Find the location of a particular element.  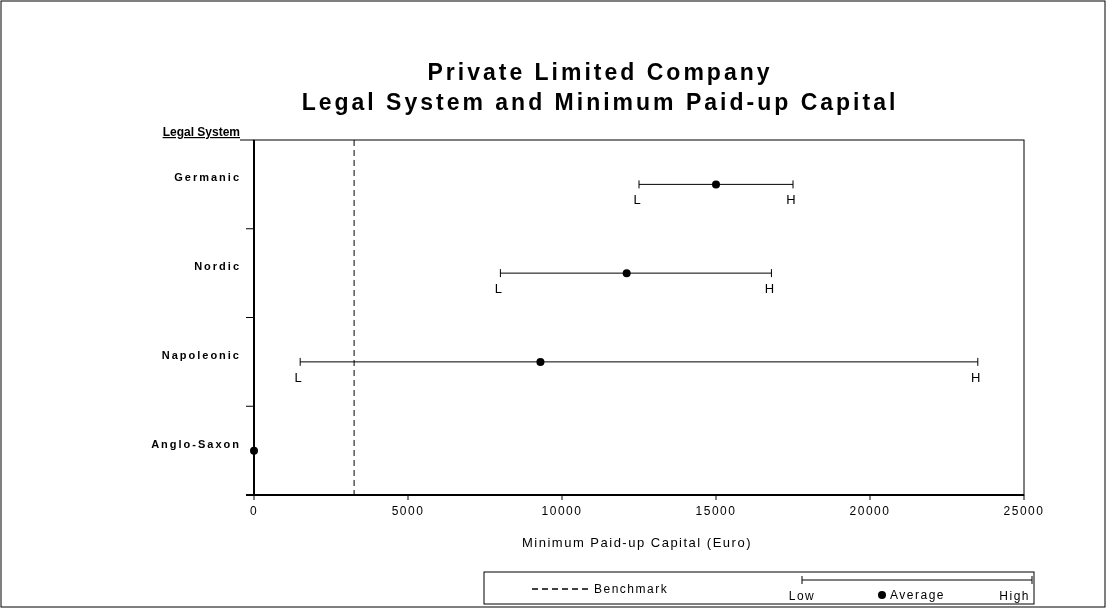

text: High is located at coordinates (1014, 596).